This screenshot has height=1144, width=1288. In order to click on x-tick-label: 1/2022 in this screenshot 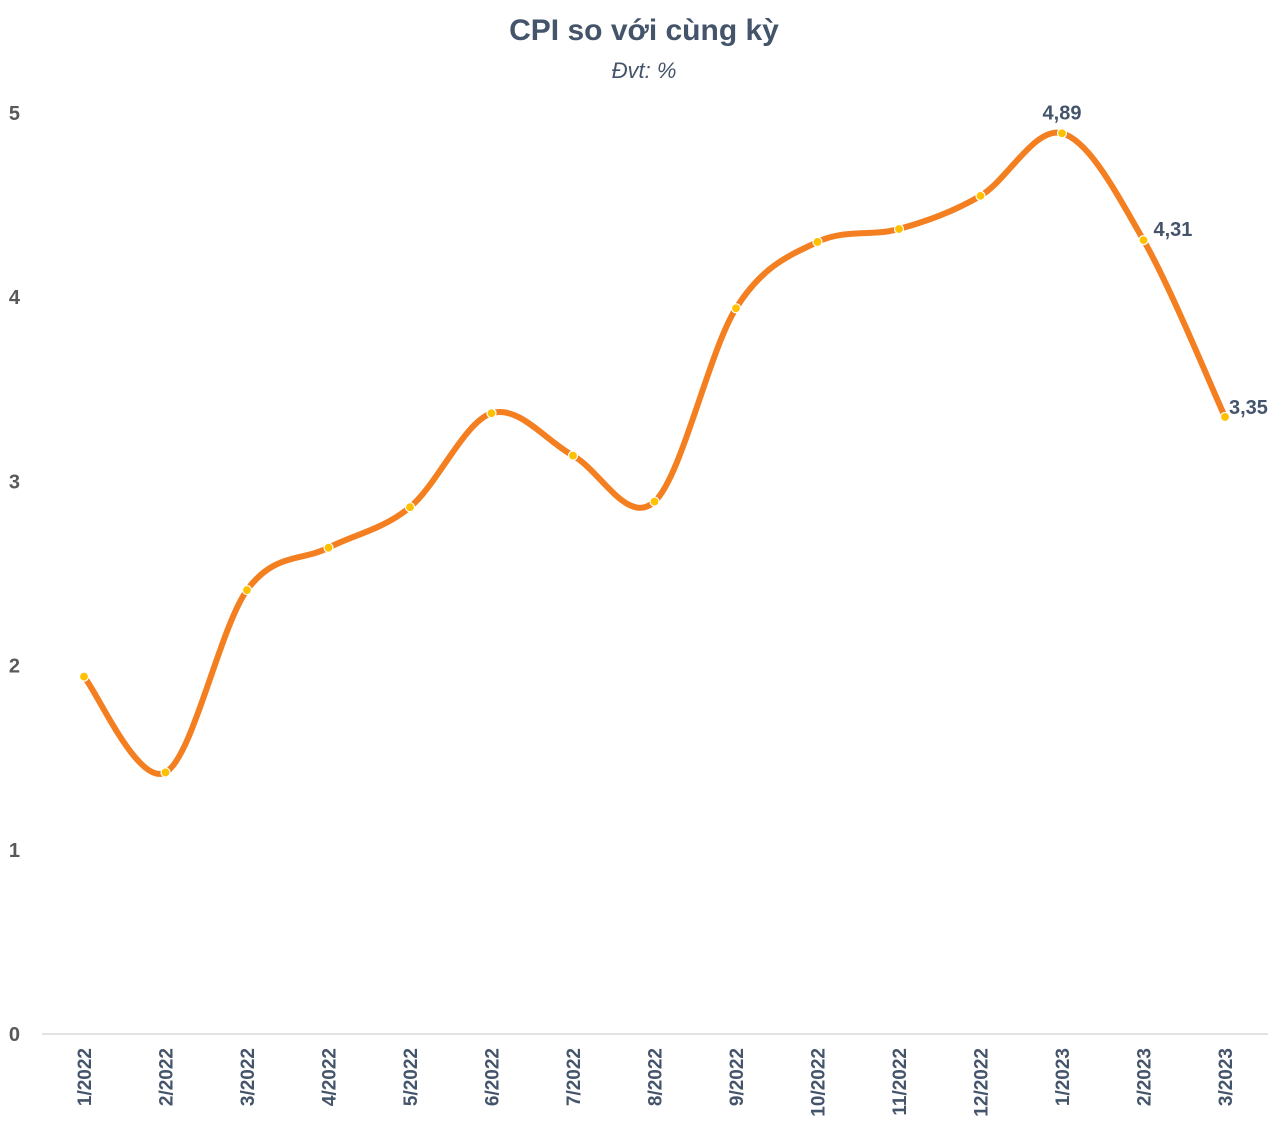, I will do `click(85, 1077)`.